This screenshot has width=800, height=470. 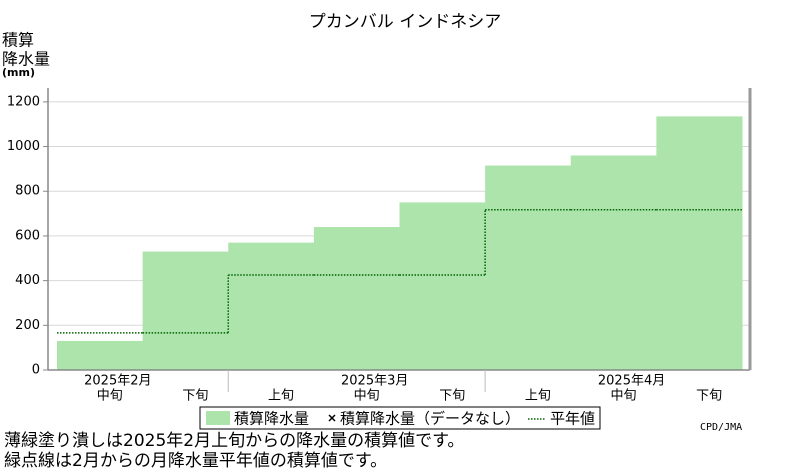 I want to click on y-tick-label: 200, so click(x=27, y=325).